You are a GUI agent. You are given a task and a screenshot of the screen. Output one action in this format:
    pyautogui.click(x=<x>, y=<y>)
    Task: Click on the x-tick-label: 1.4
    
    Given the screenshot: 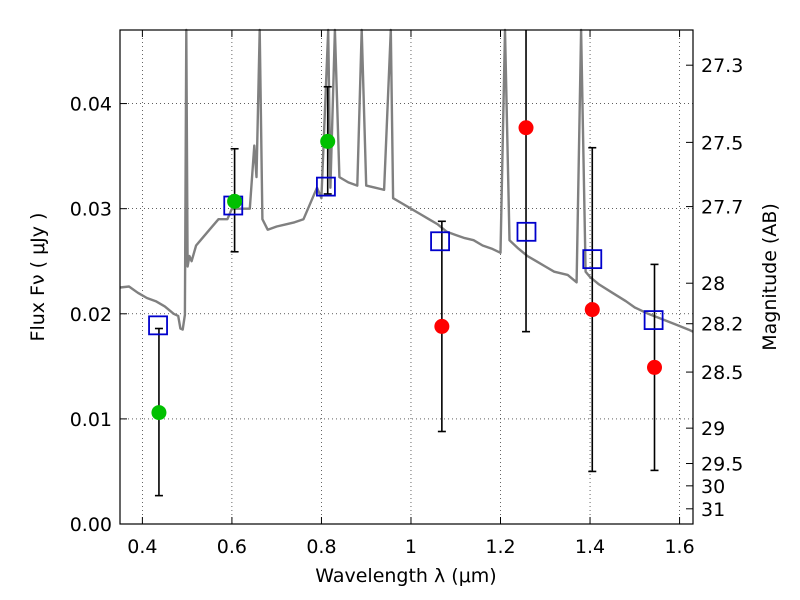 What is the action you would take?
    pyautogui.click(x=590, y=547)
    